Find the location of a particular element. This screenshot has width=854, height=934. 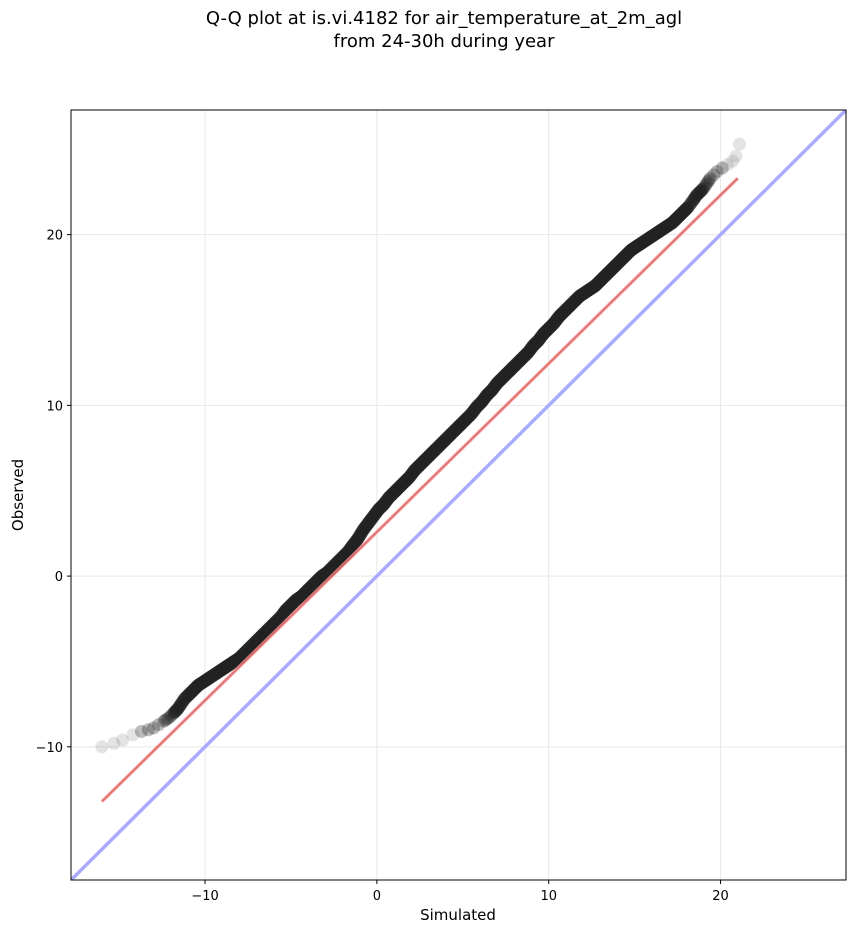

y-axis-label: Observed is located at coordinates (18, 495).